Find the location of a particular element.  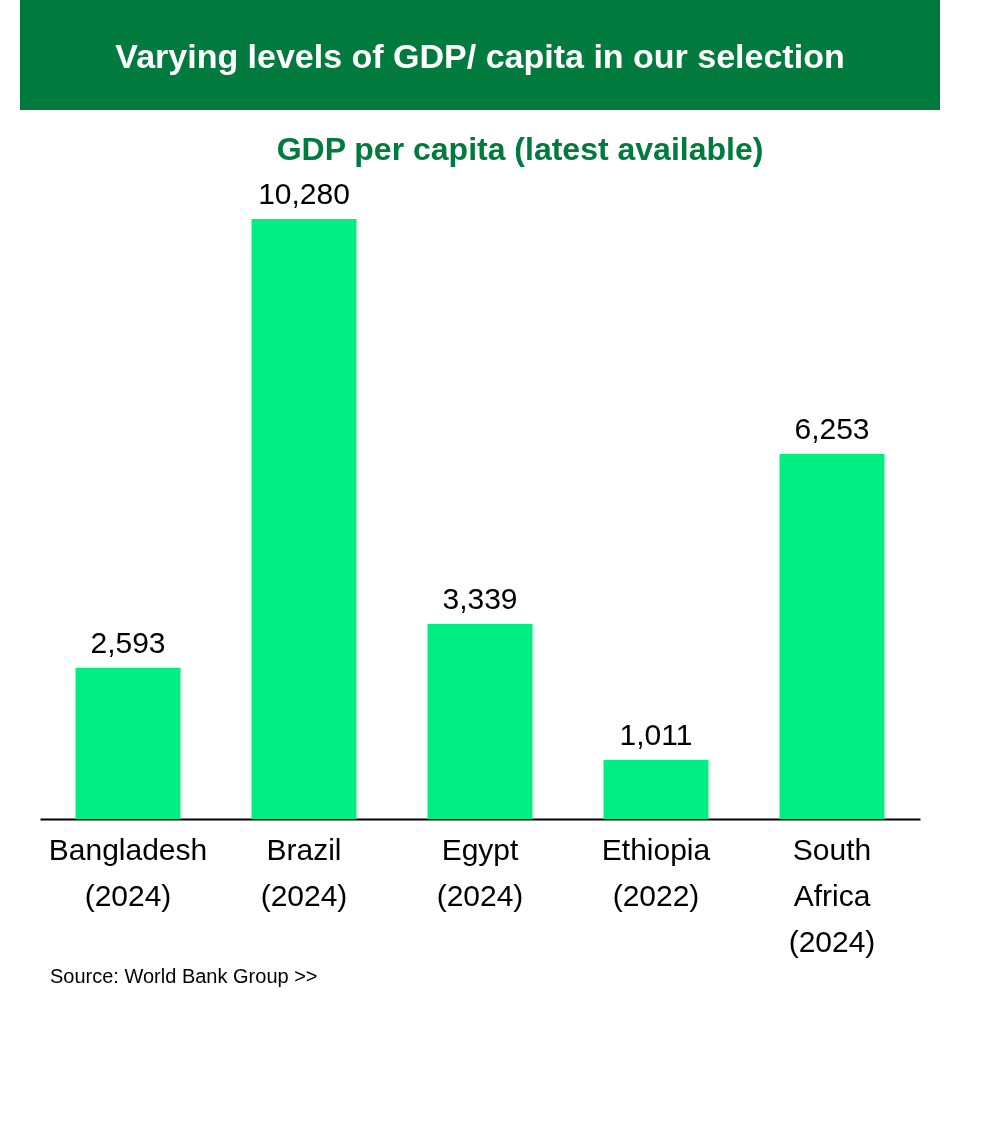

chart-subtitle: GDP per capita (latest available) is located at coordinates (520, 149).